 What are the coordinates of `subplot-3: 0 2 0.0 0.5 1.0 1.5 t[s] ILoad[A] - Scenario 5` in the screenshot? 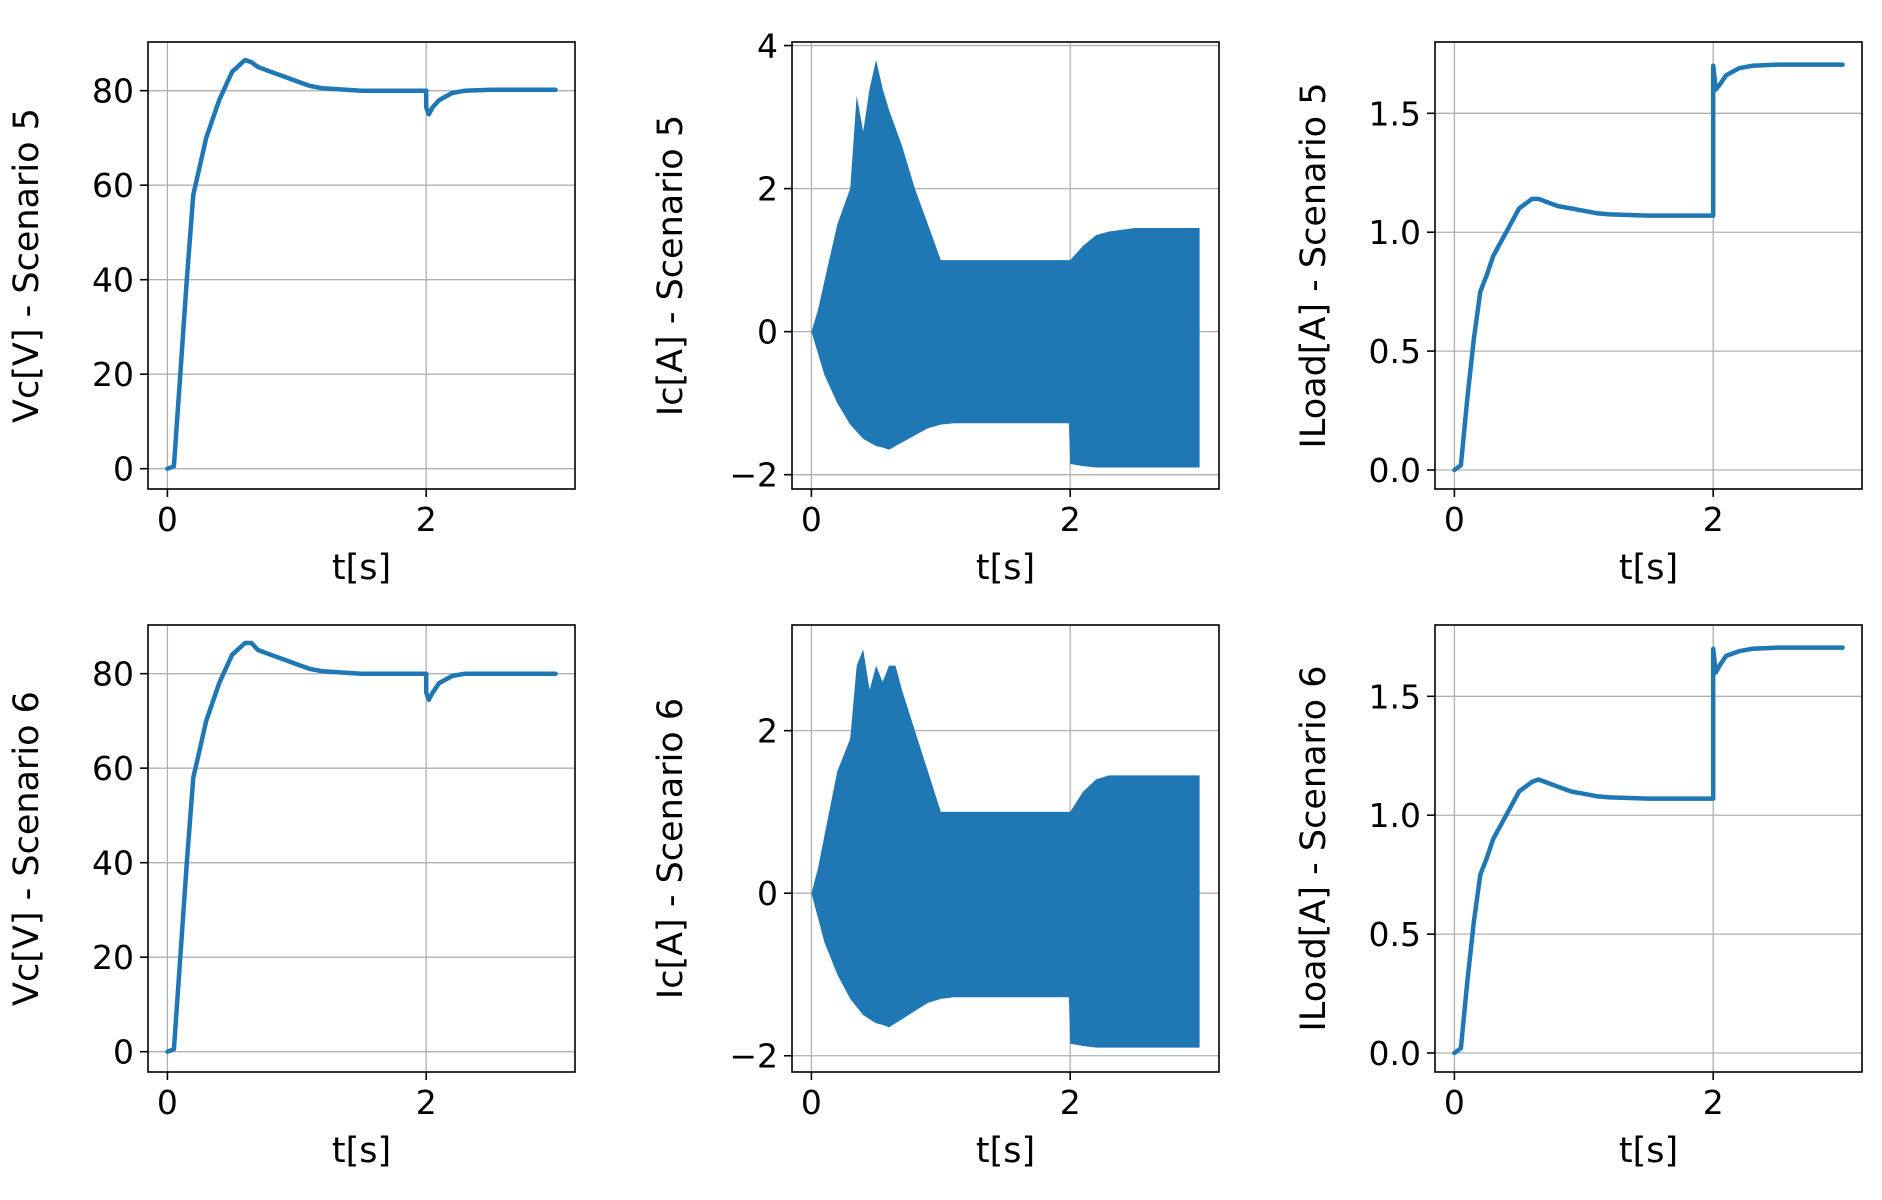 It's located at (1578, 314).